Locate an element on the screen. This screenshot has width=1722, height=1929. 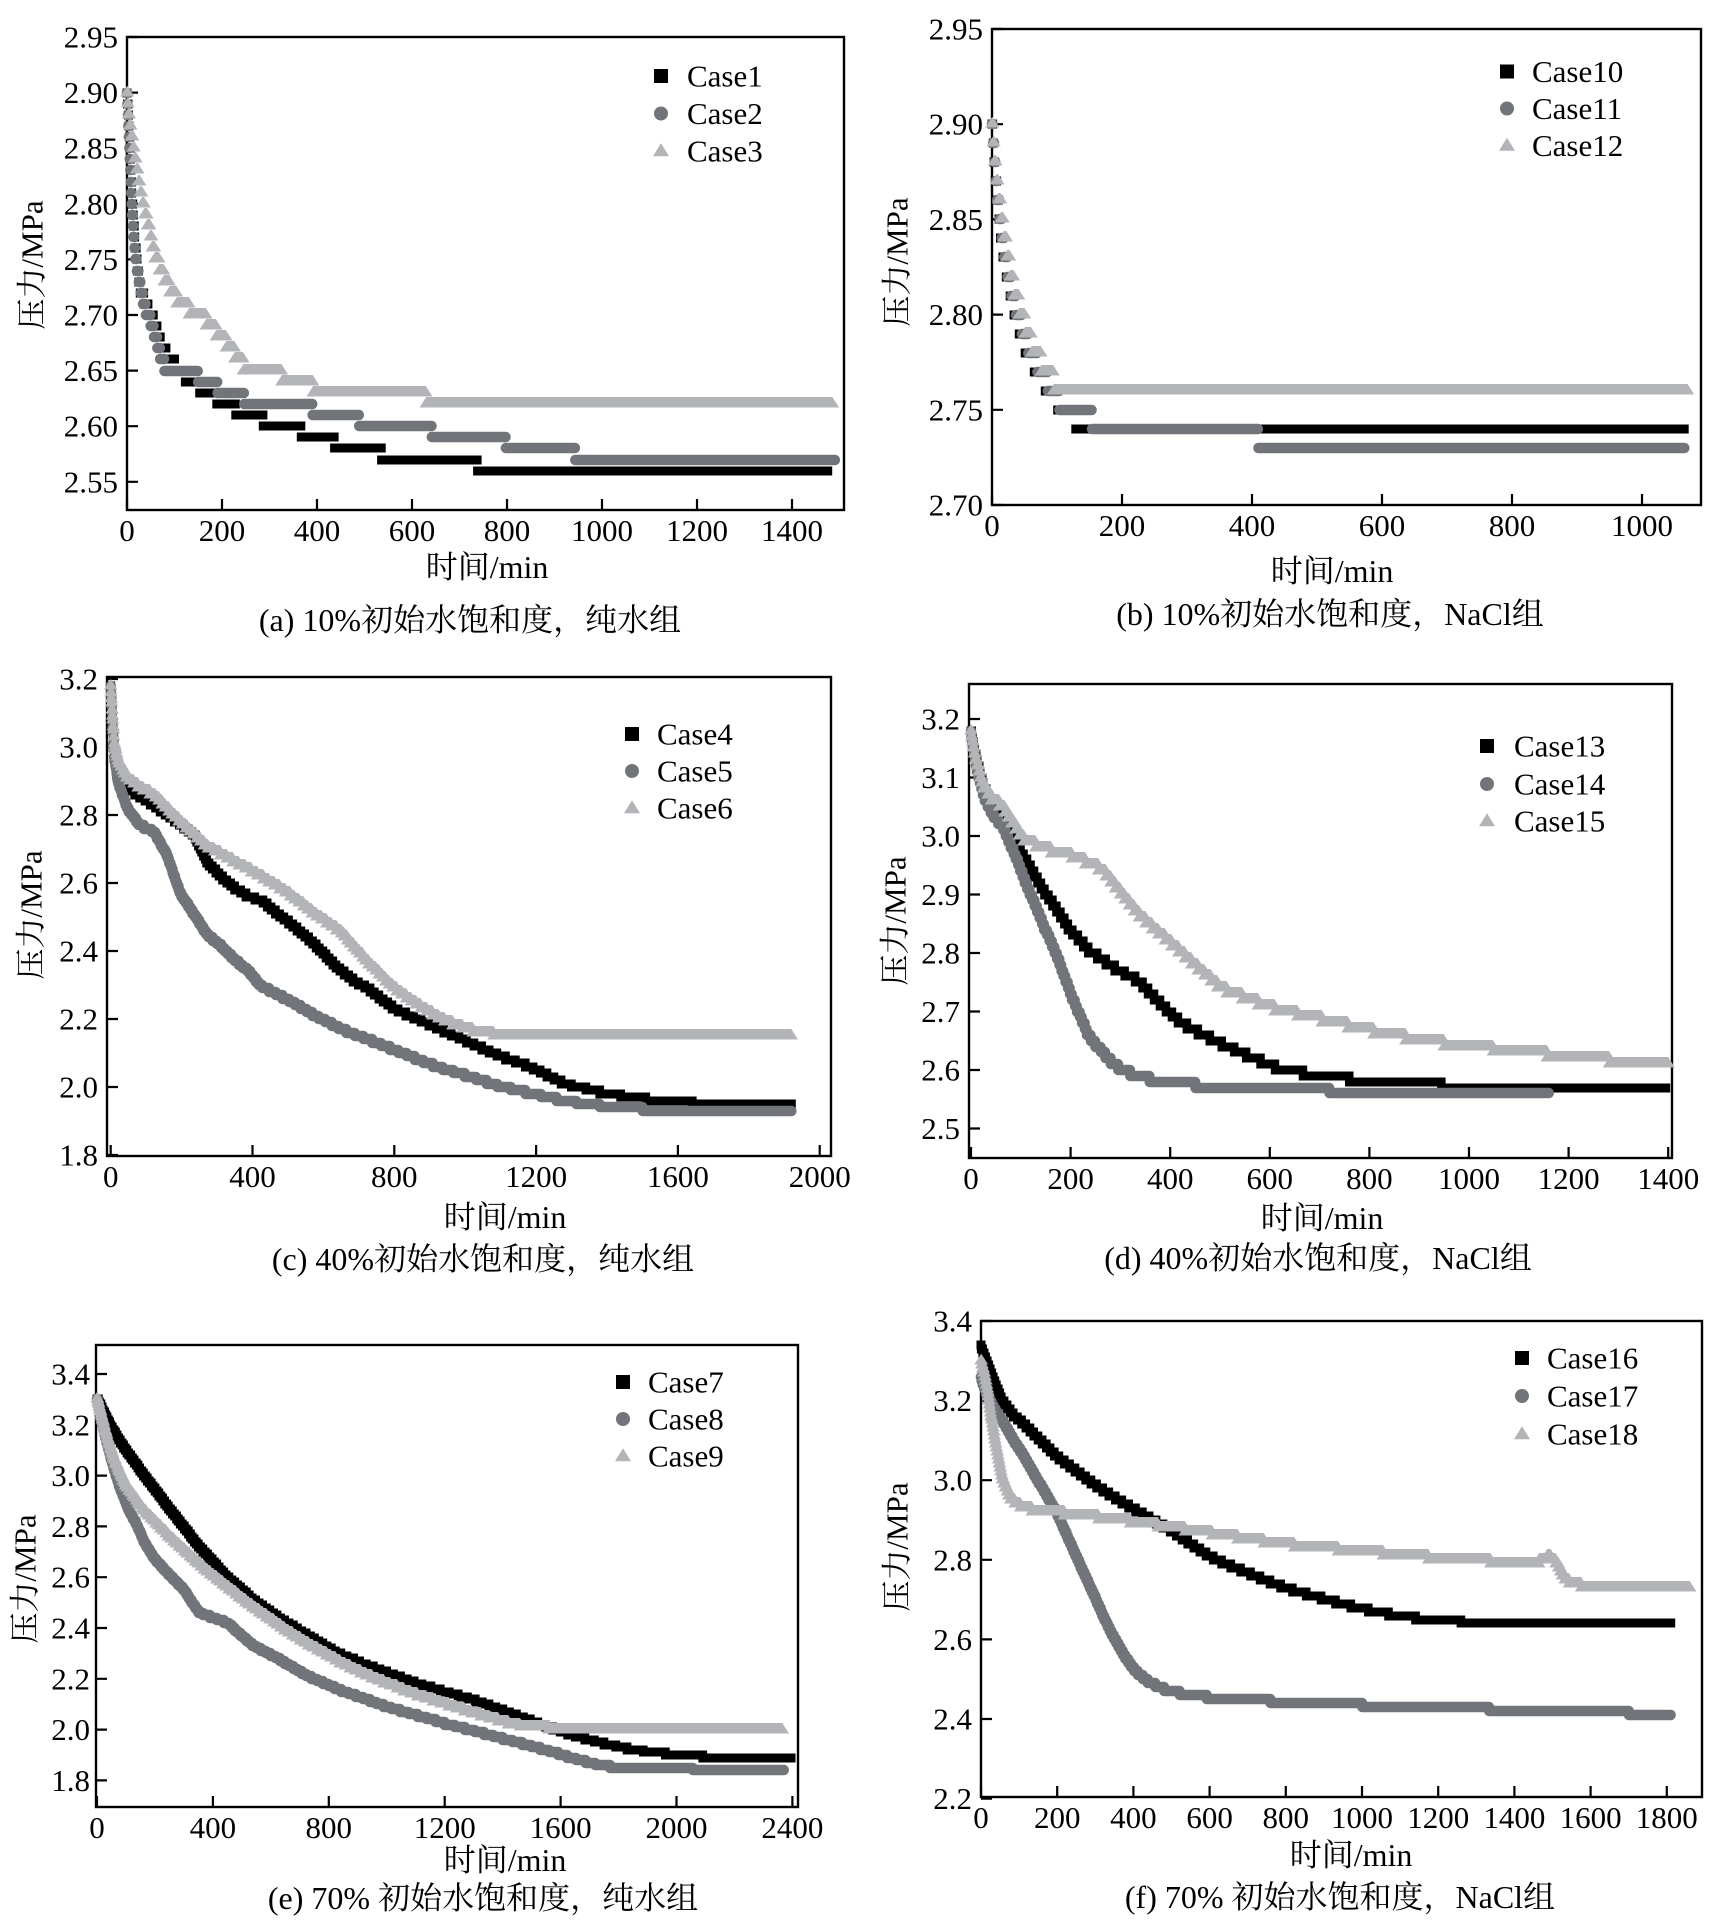
svg-text: Case11 is located at coordinates (1577, 108).